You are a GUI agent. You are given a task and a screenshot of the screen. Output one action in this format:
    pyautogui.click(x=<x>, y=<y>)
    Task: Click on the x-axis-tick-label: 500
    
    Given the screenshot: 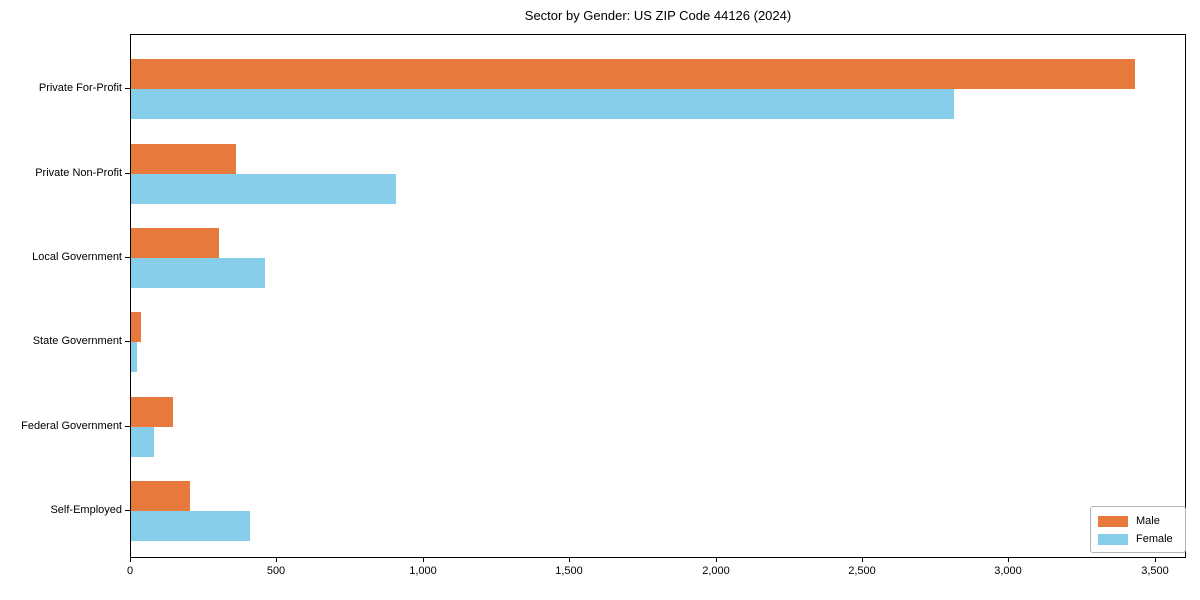 What is the action you would take?
    pyautogui.click(x=276, y=571)
    